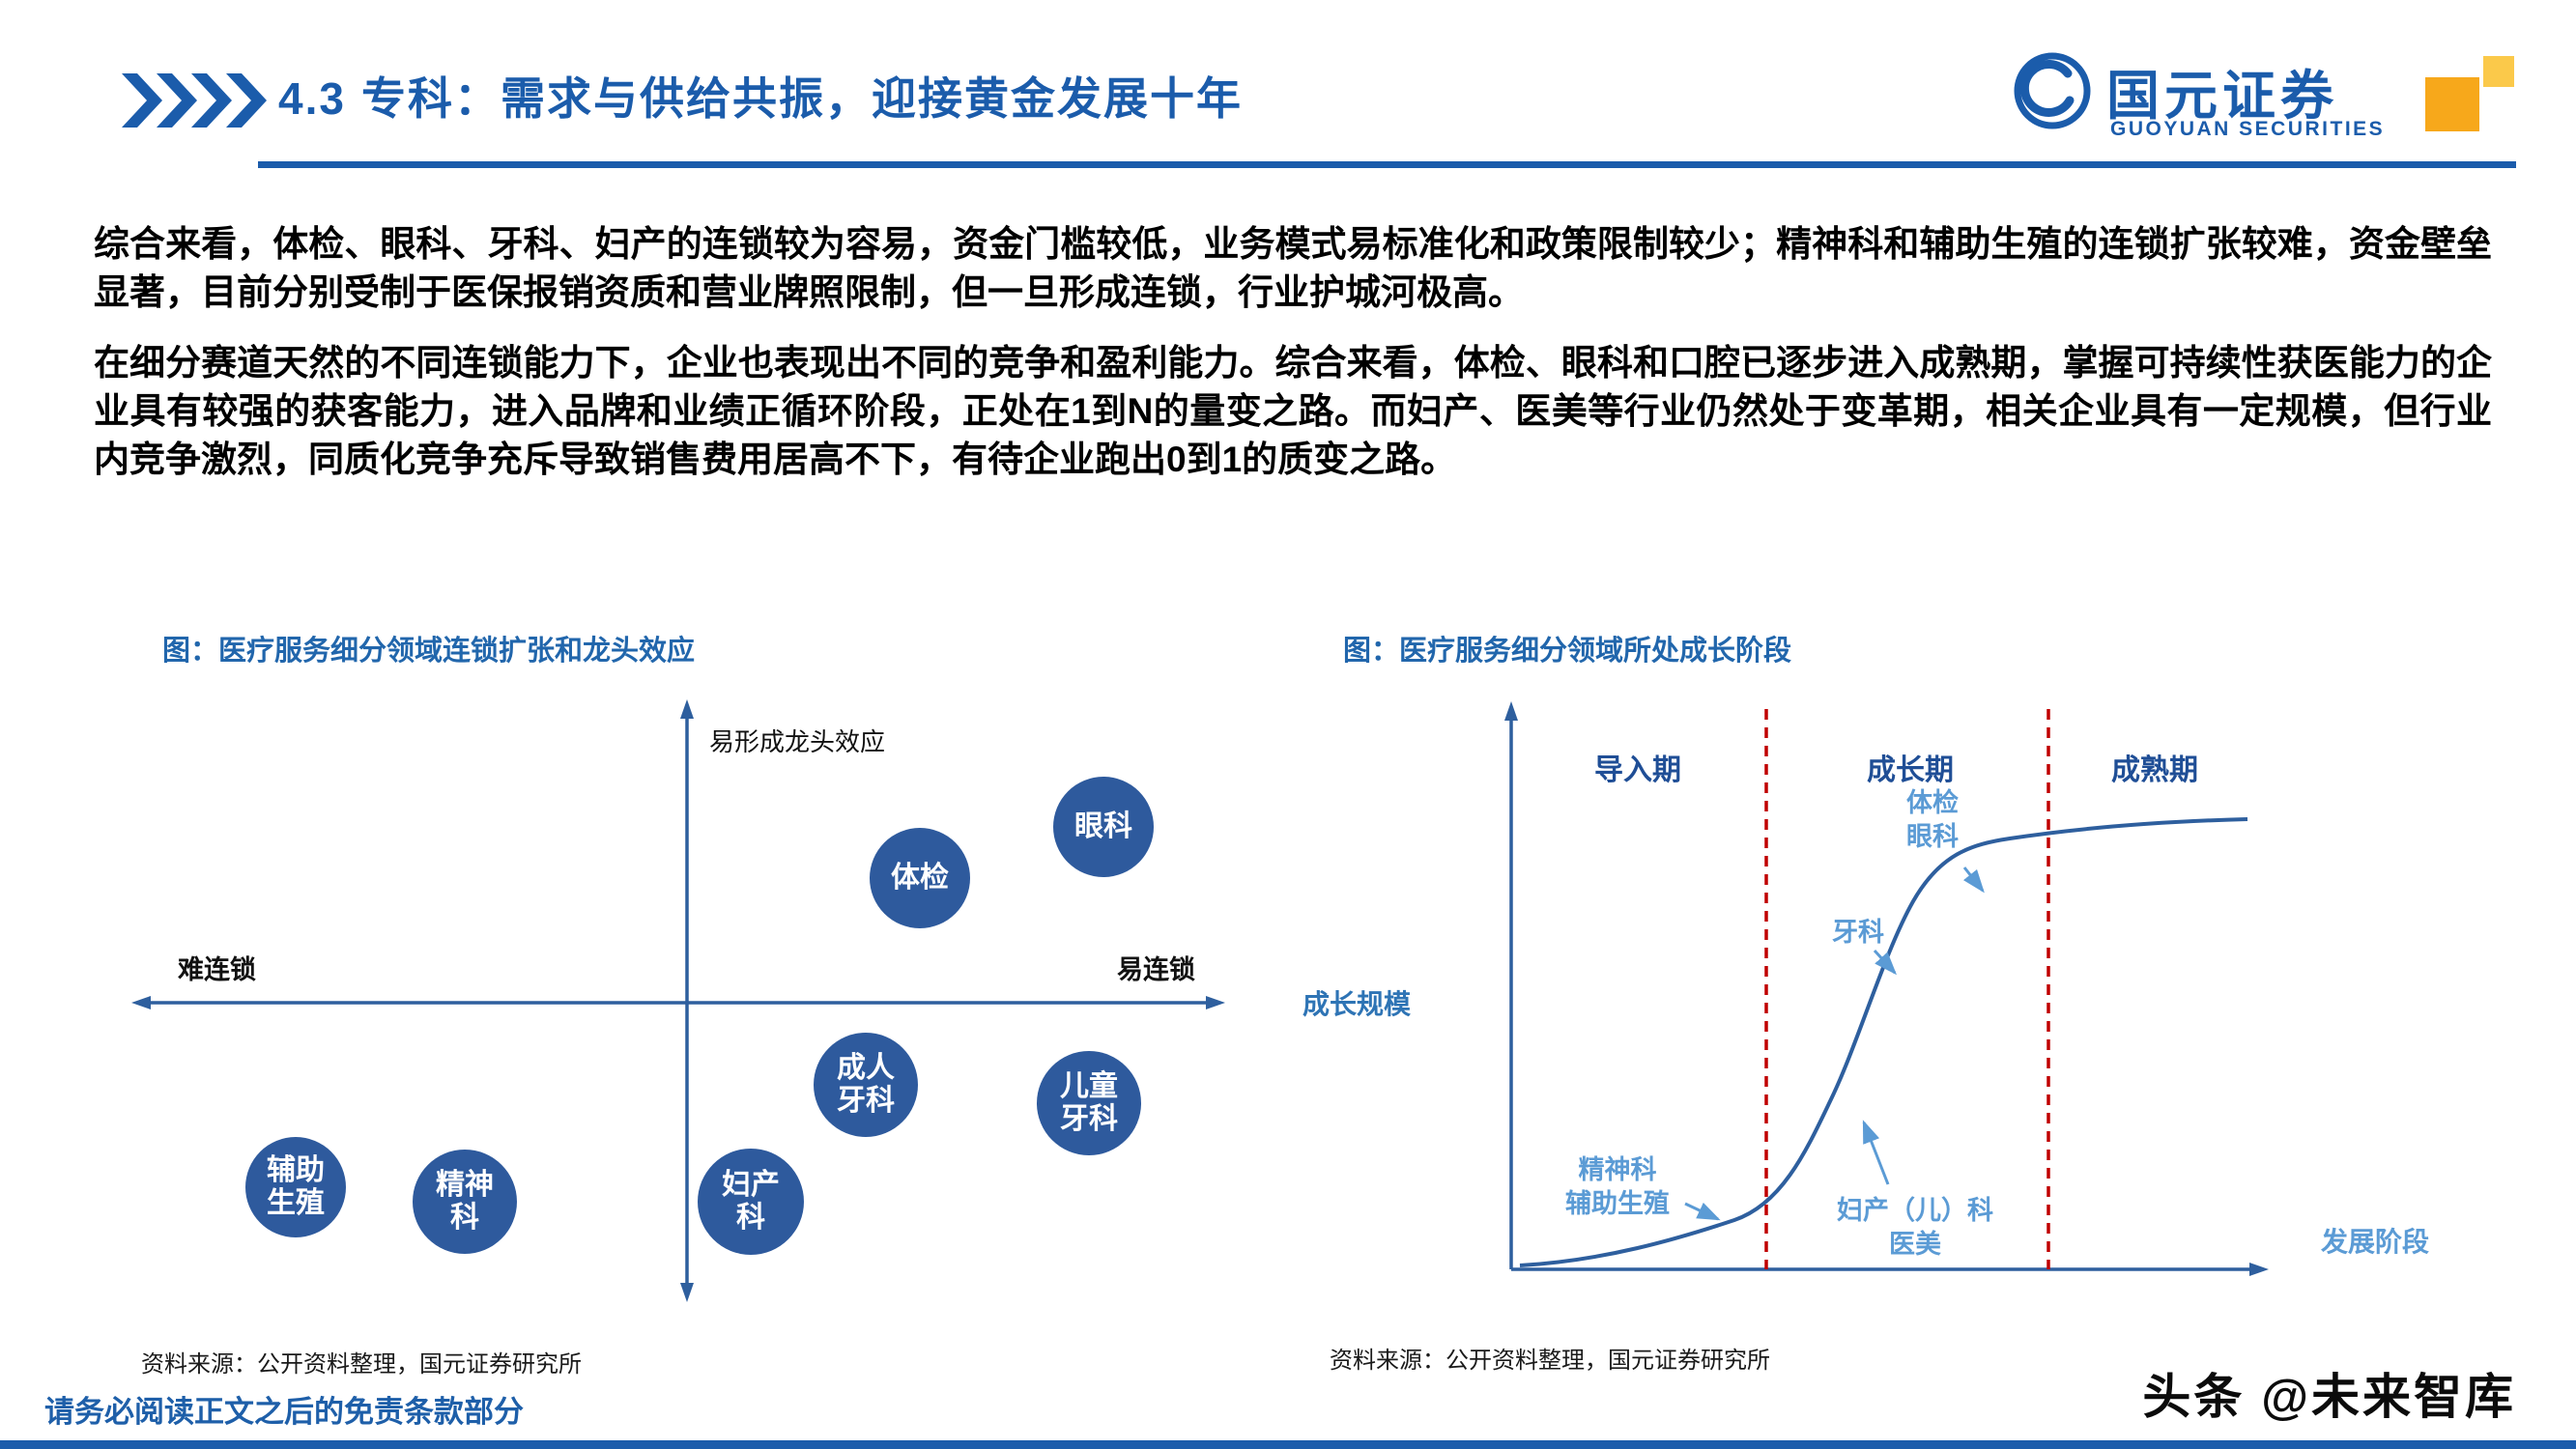  I want to click on left-chart-source: 资料来源：公开资料整理，国元证券研究所, so click(362, 1364).